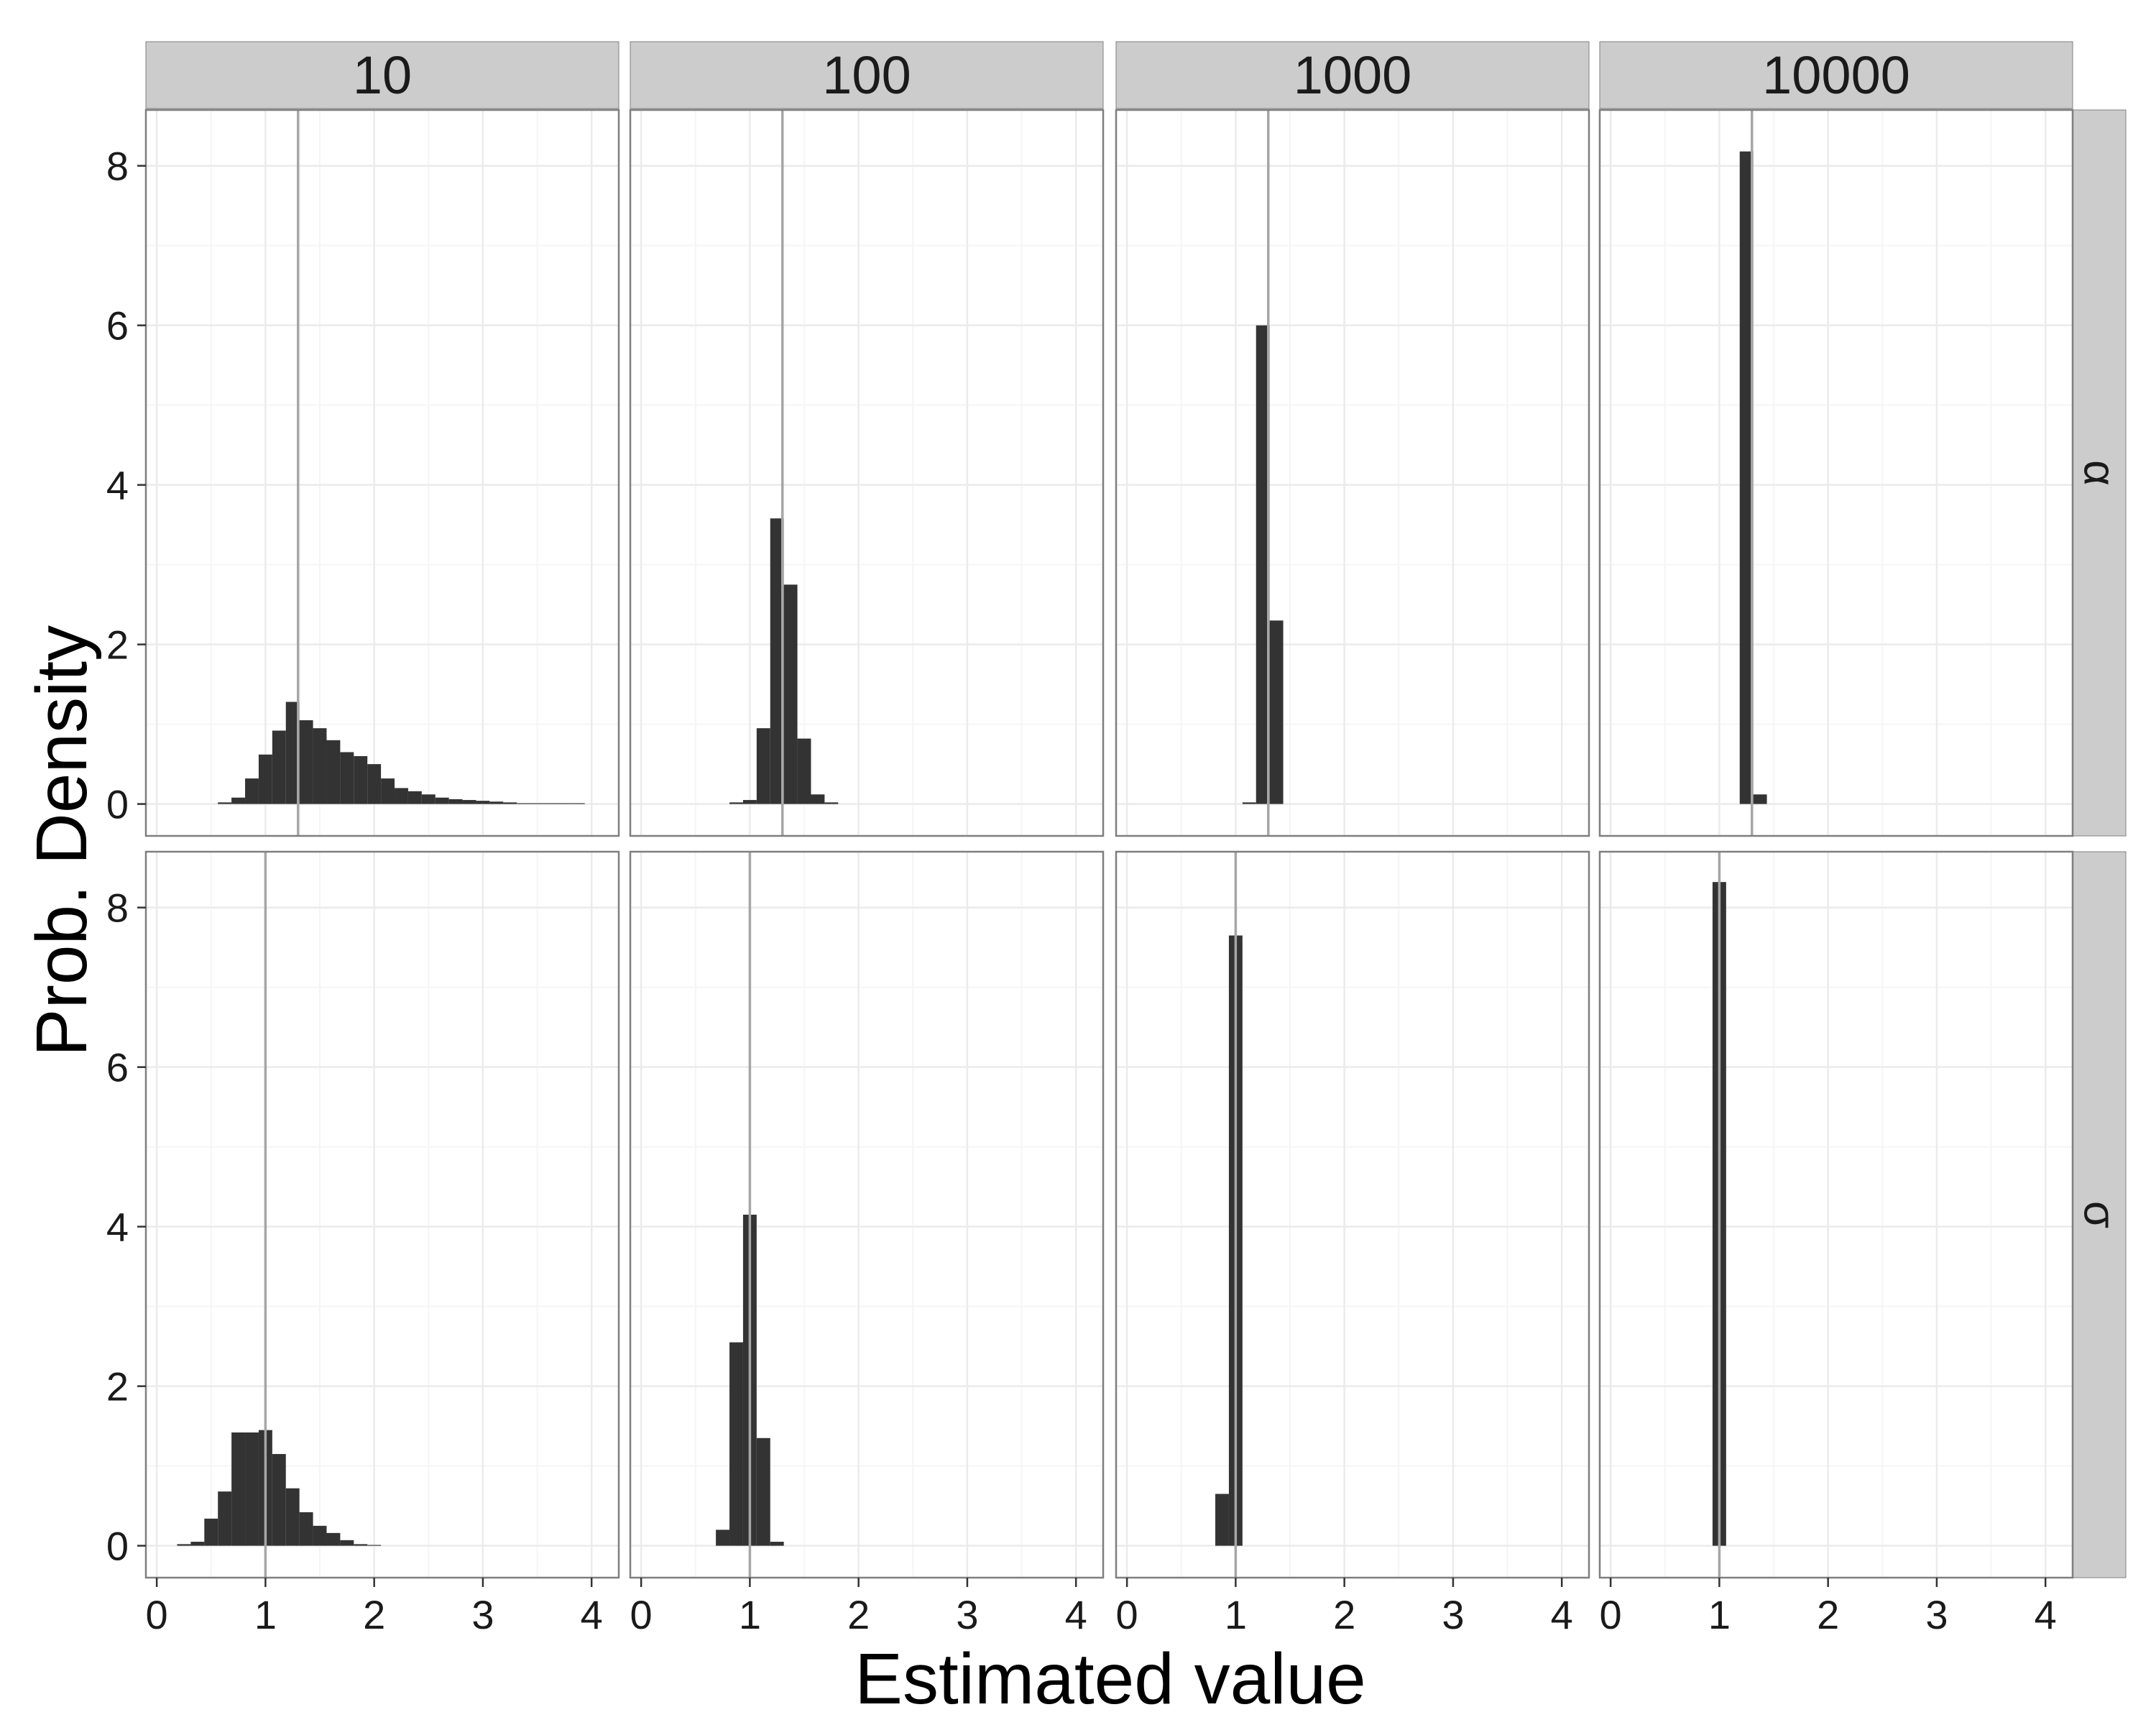 The image size is (2156, 1725). I want to click on panel-σ-100, so click(867, 1214).